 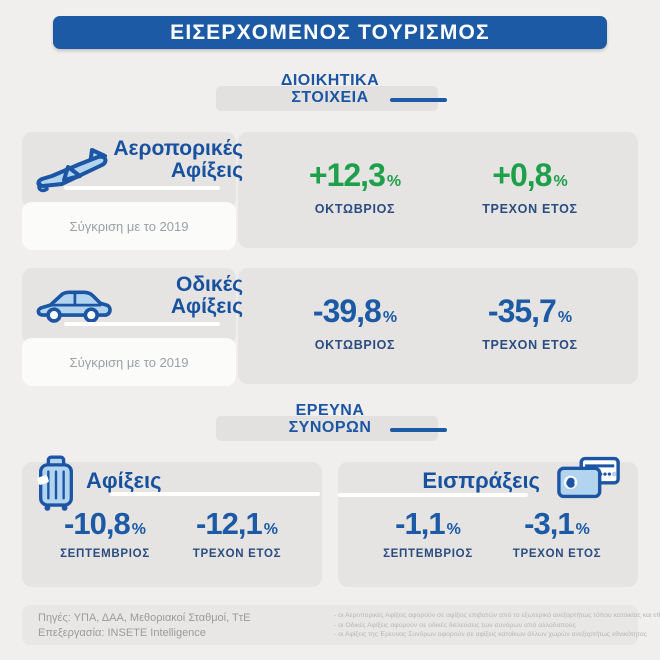 I want to click on section-header-admin: ΔΙΟΙΚΗΤΙΚΑ ΣΤΟΙΧΕΙΑ, so click(x=330, y=96).